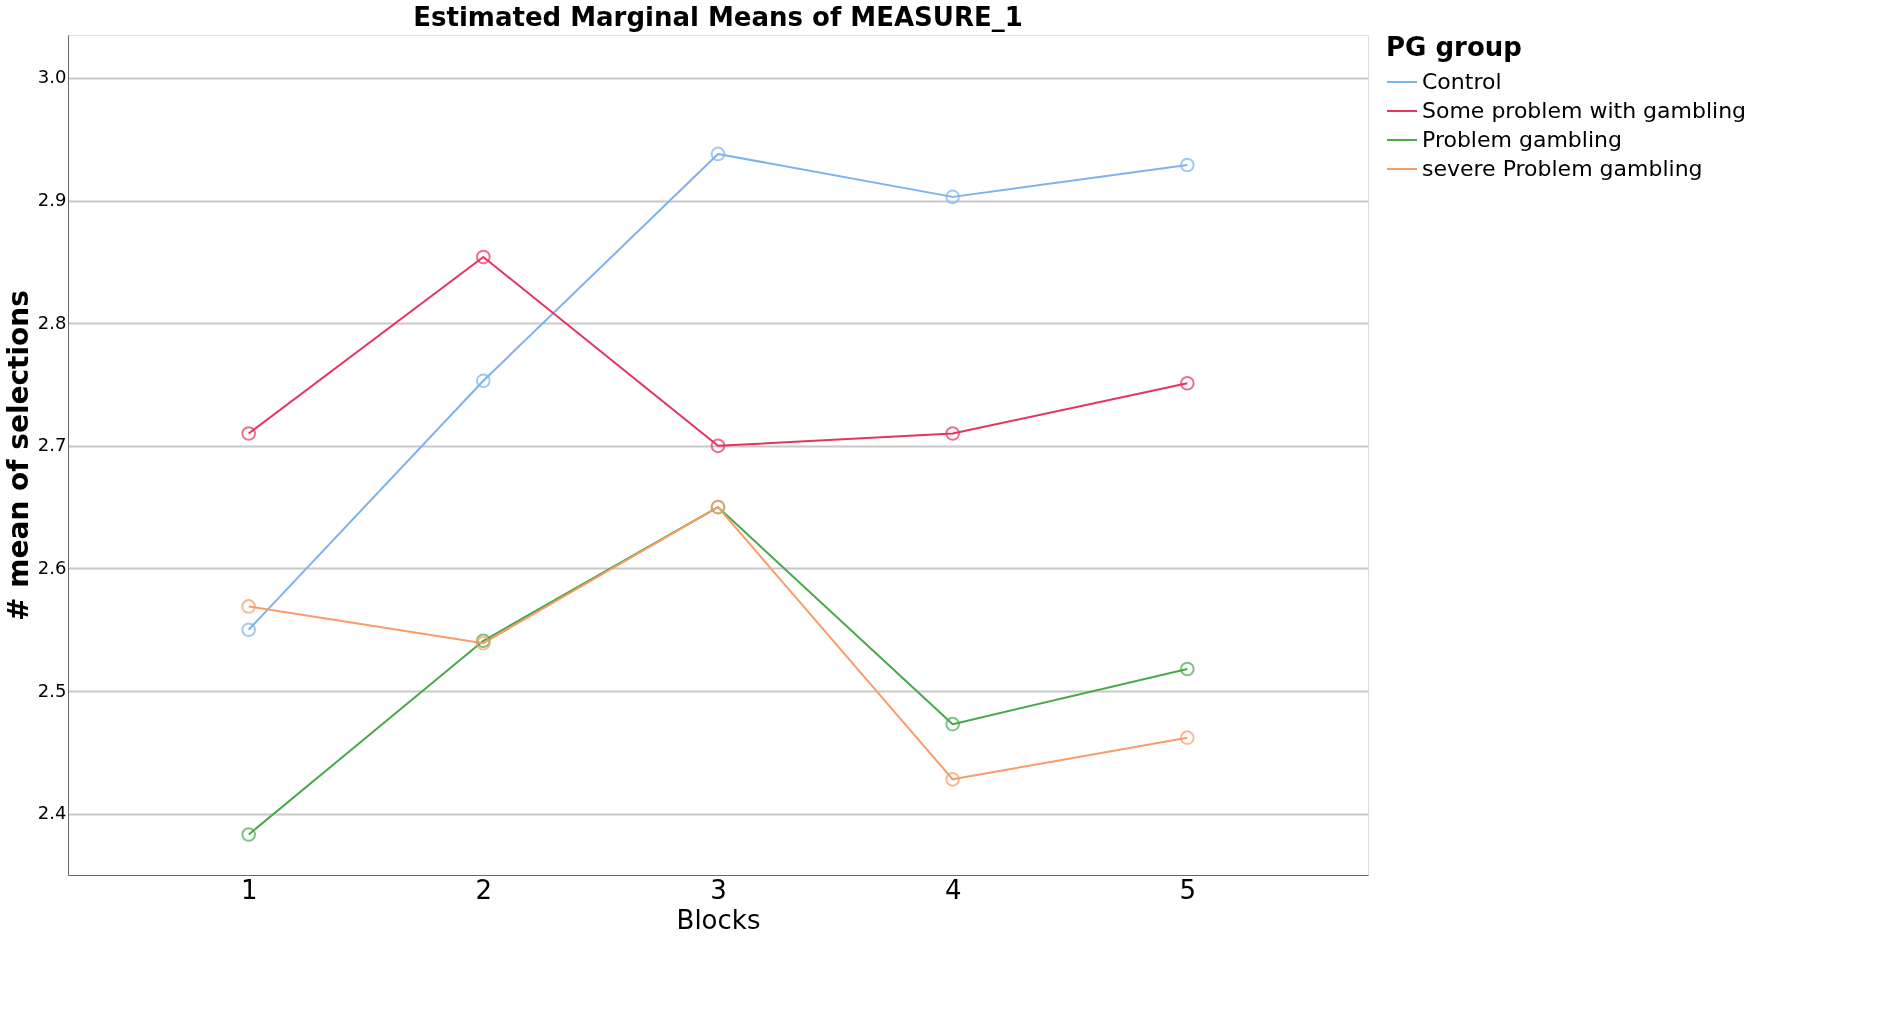  Describe the element at coordinates (718, 919) in the screenshot. I see `x-axis-title: Blocks` at that location.